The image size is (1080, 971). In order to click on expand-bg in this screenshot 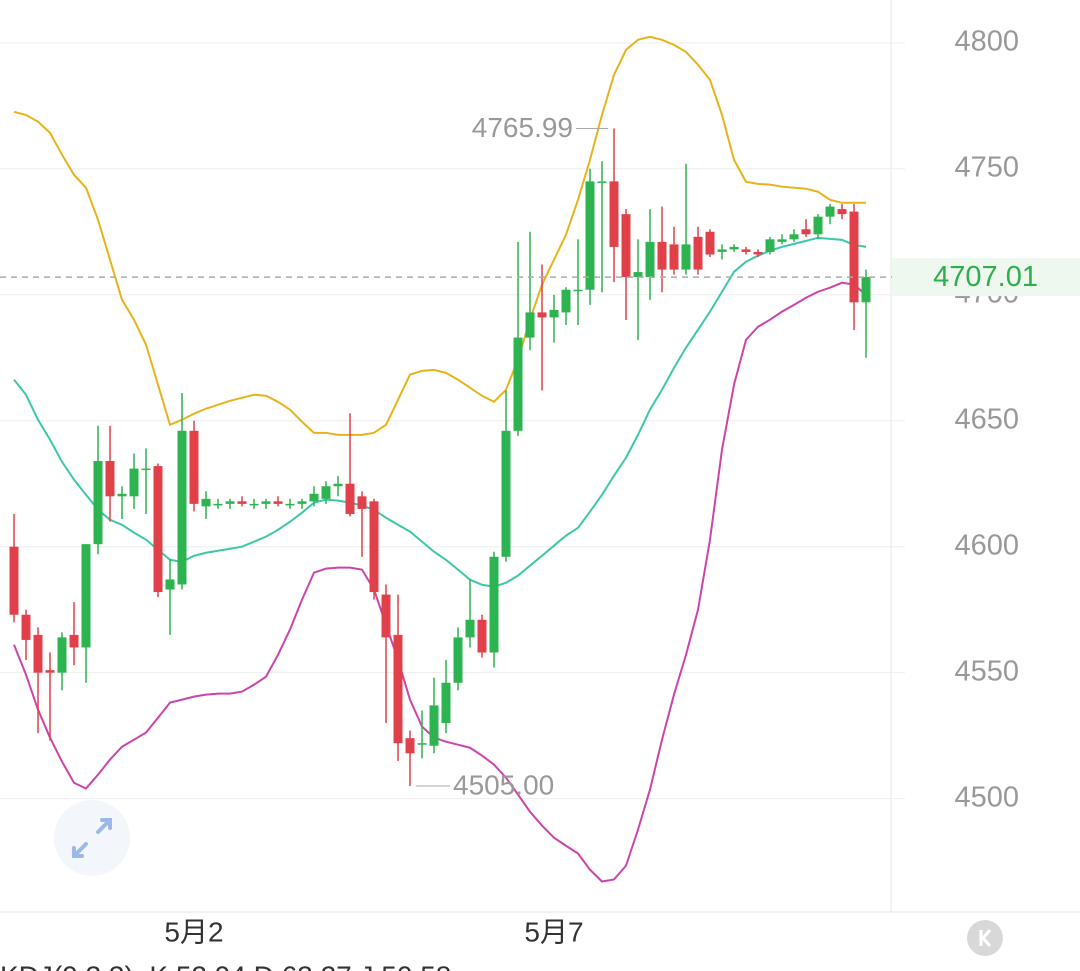, I will do `click(92, 838)`.